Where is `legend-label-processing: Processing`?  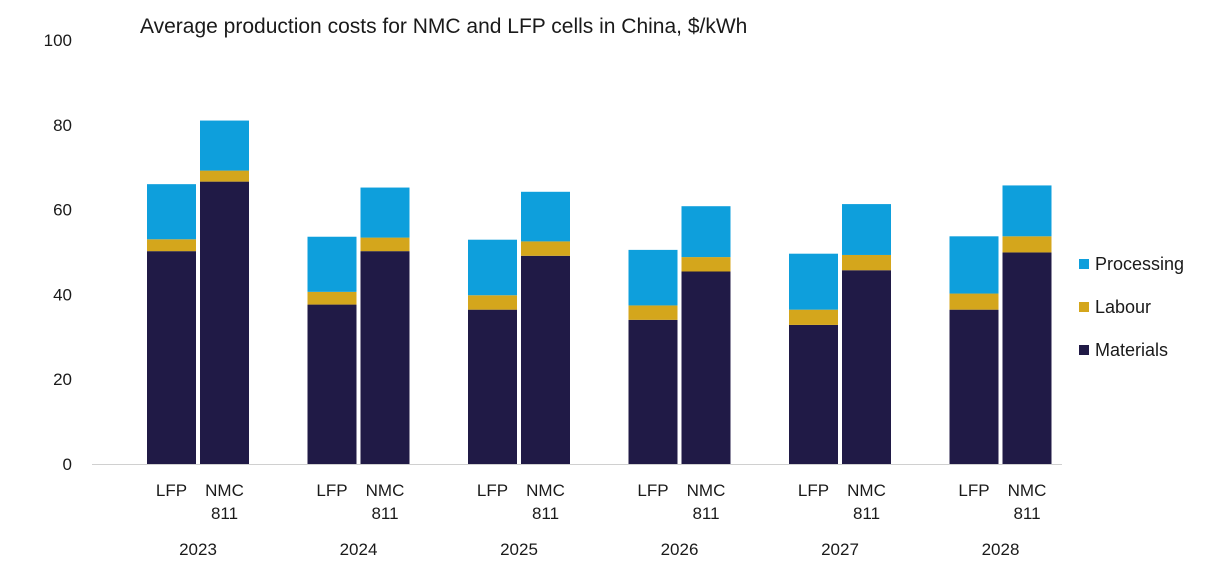 legend-label-processing: Processing is located at coordinates (1139, 264).